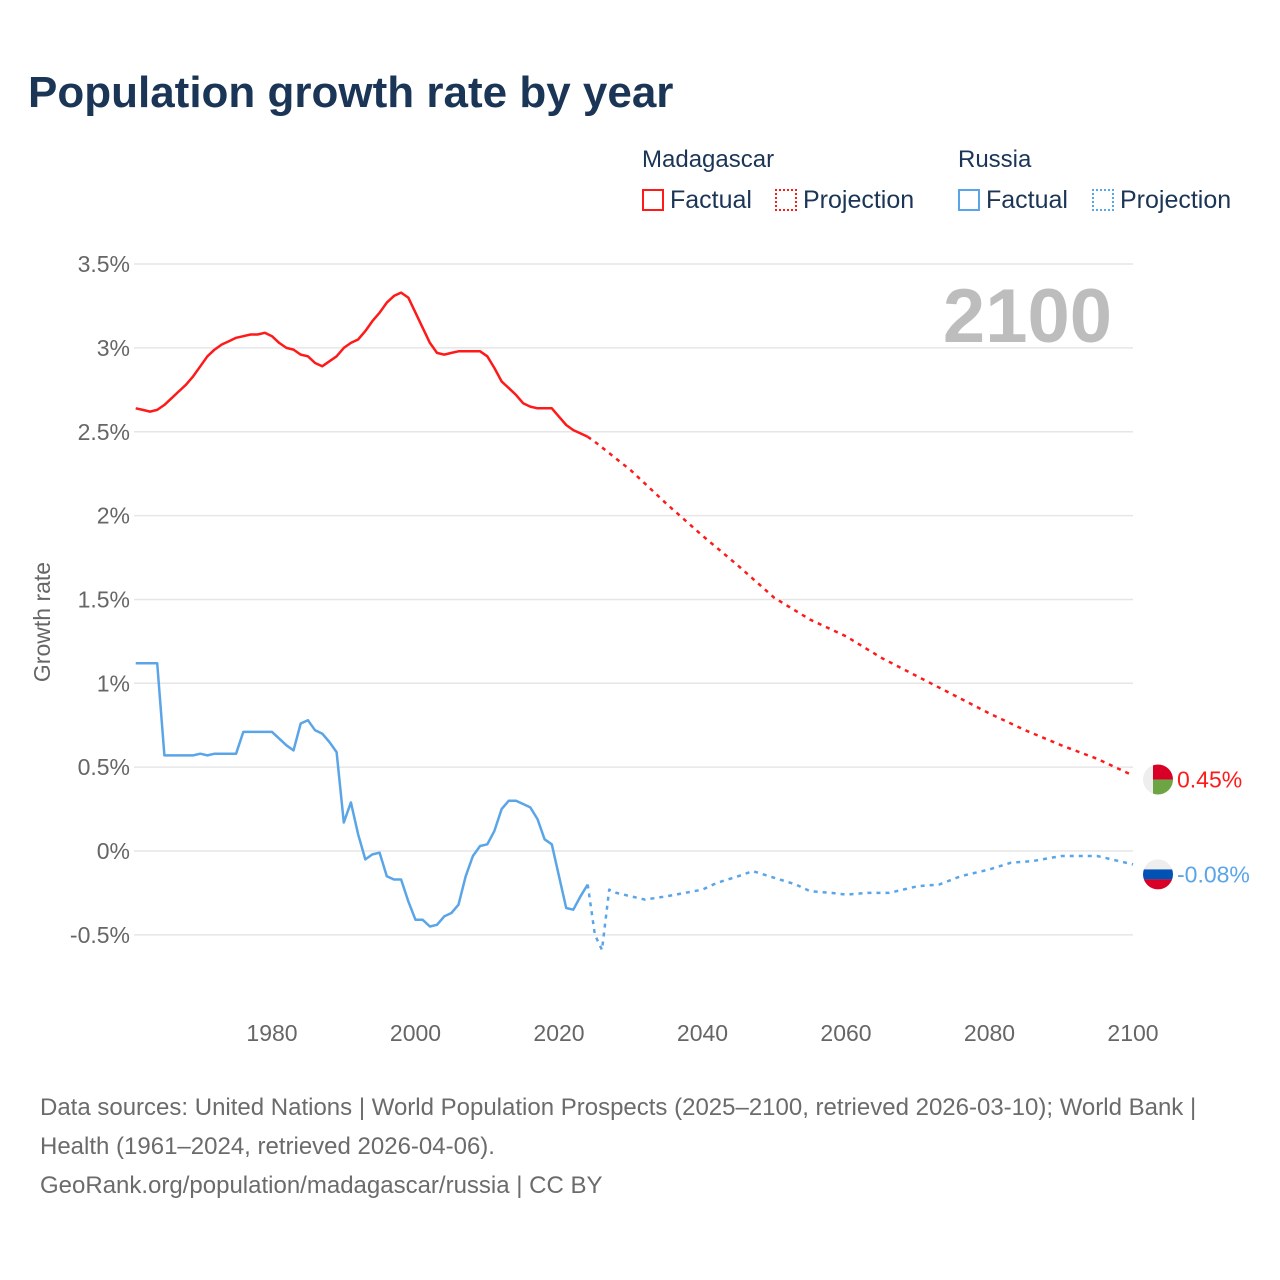  Describe the element at coordinates (1158, 874) in the screenshot. I see `flag-icon-russia` at that location.